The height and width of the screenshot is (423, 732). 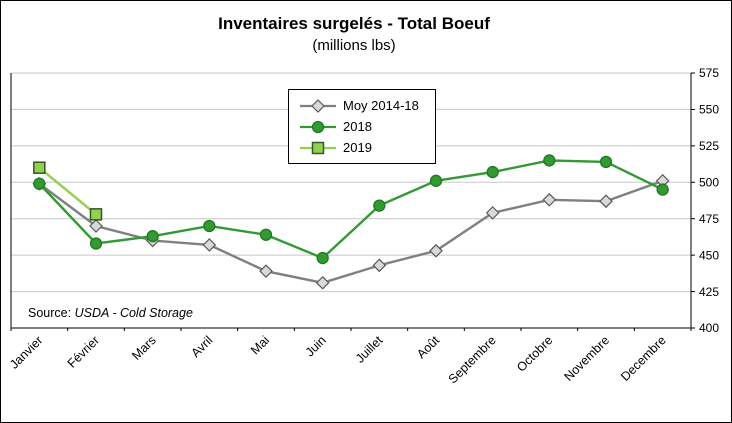 I want to click on legend-item: 2018, so click(x=359, y=126).